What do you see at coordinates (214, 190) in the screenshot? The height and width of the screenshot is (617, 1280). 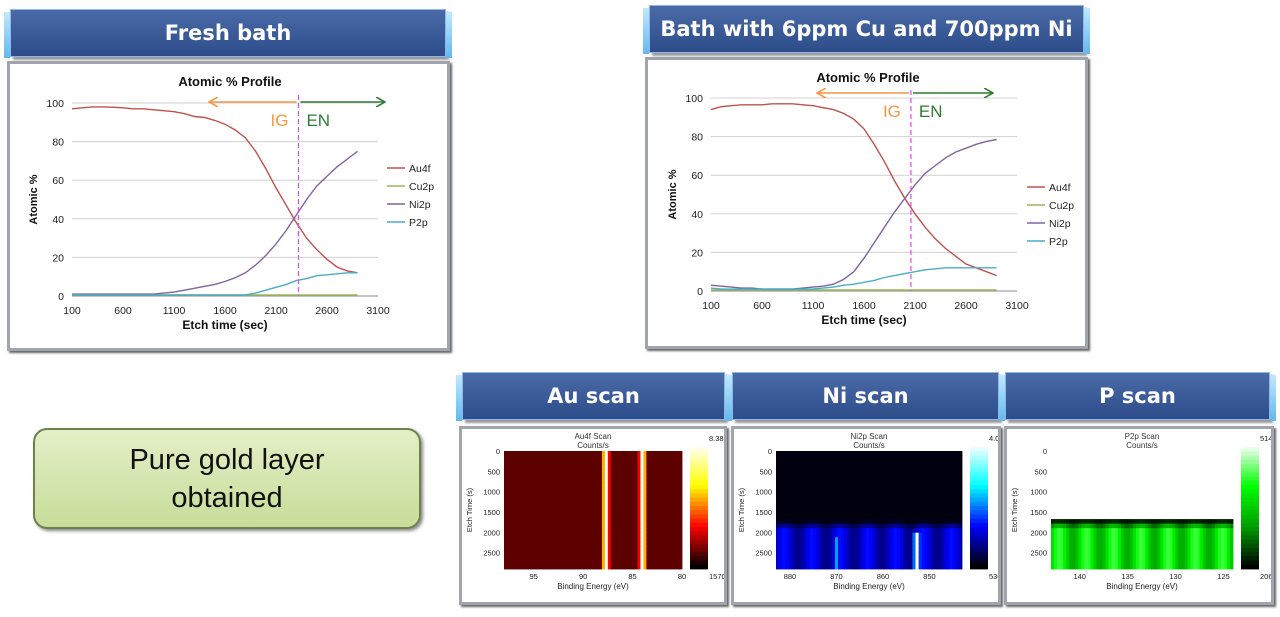 I see `series-line-au4f` at bounding box center [214, 190].